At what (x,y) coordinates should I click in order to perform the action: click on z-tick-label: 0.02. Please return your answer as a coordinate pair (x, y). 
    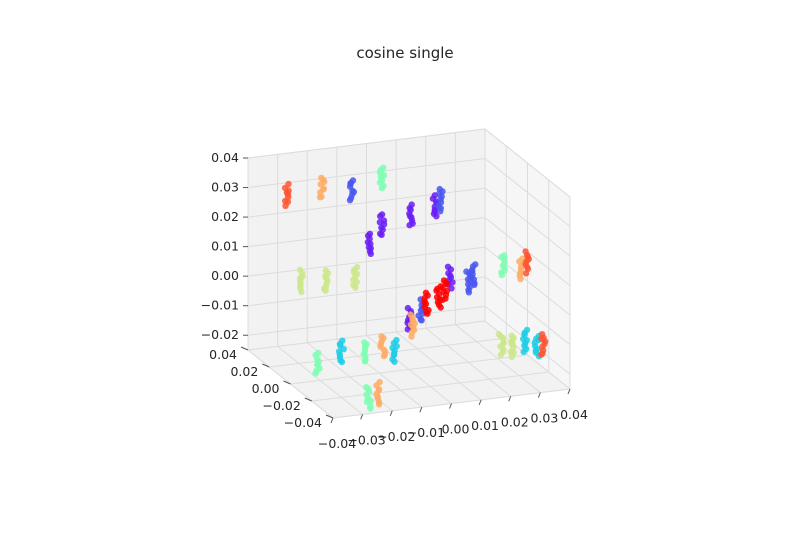
    Looking at the image, I should click on (225, 216).